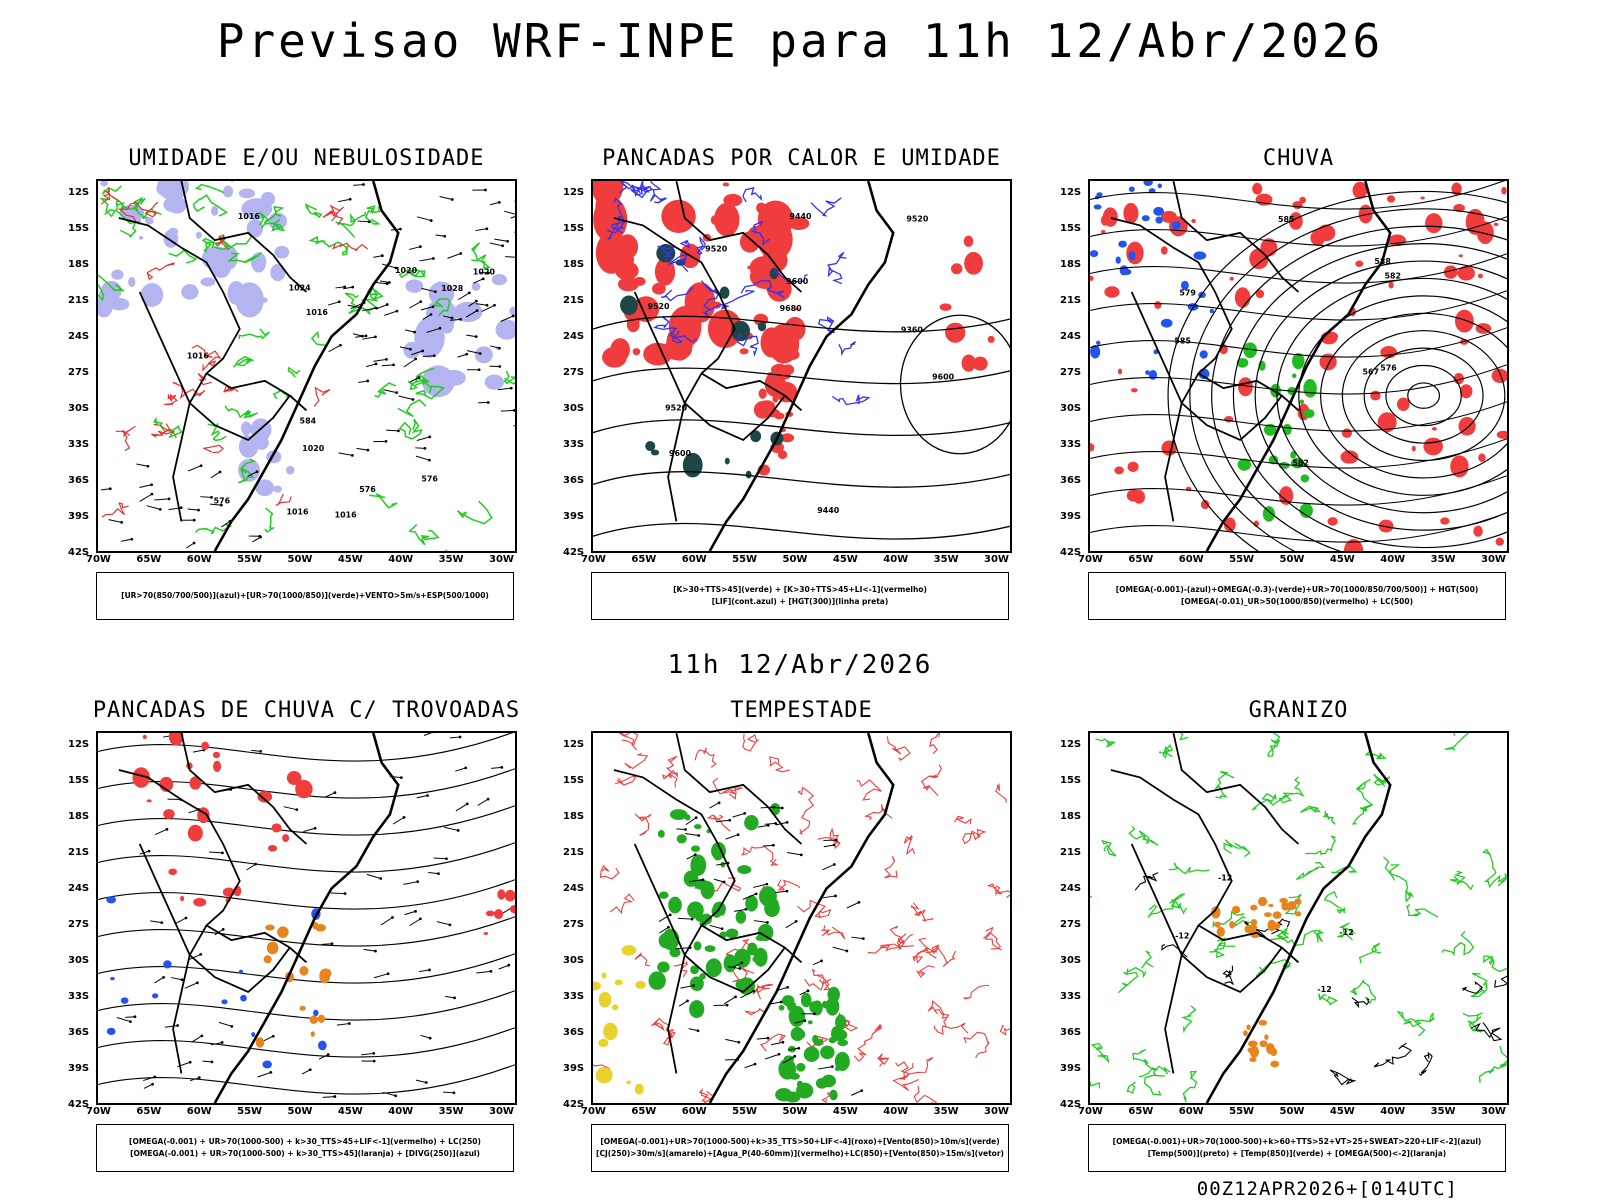  I want to click on lat-tick-label: 24S, so click(1071, 336).